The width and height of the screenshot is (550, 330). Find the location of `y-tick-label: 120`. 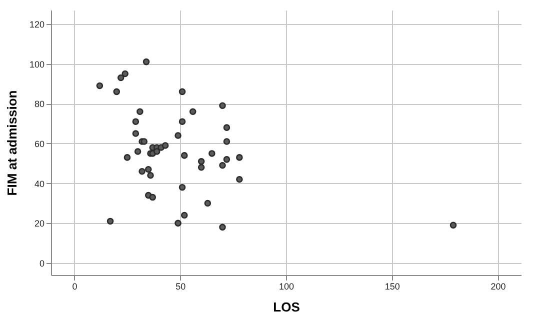

y-tick-label: 120 is located at coordinates (36, 24).